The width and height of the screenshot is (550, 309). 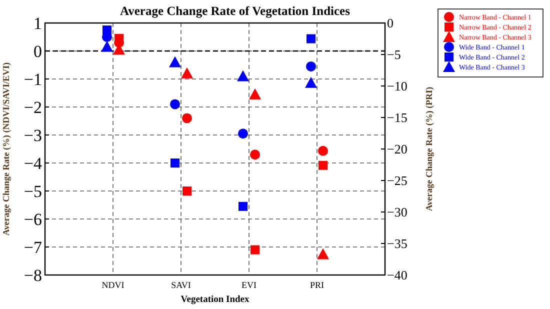 What do you see at coordinates (33, 219) in the screenshot?
I see `y-tick-label: −6` at bounding box center [33, 219].